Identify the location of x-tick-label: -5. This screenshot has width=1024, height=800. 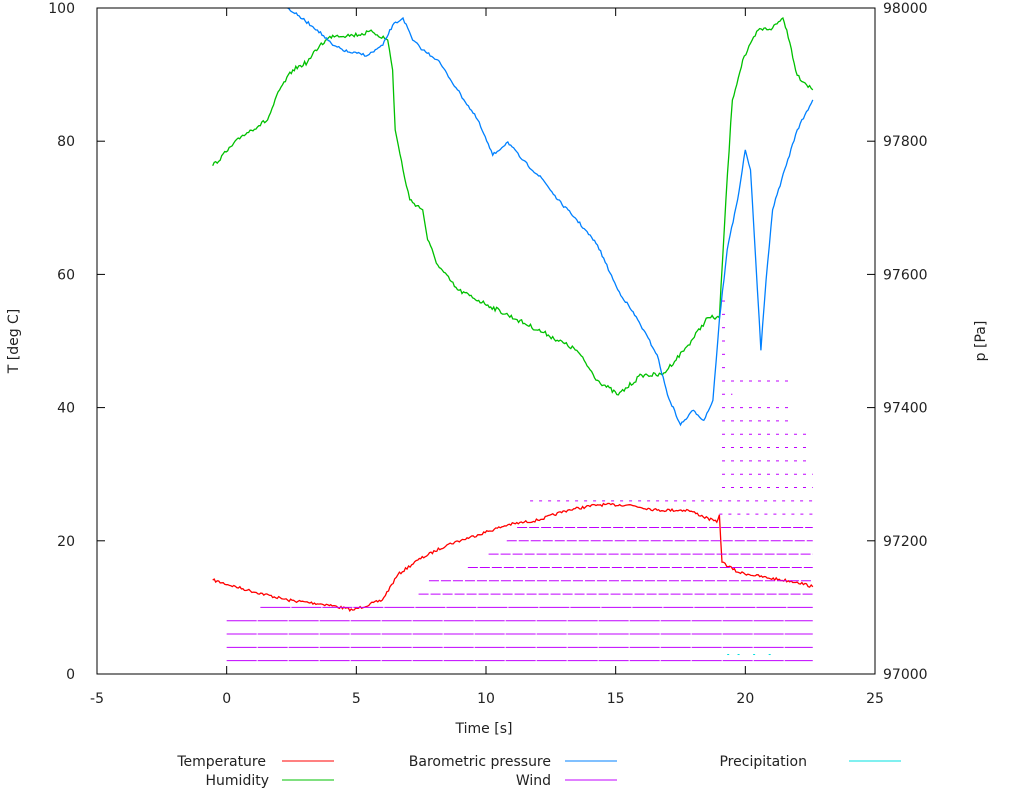
(97, 699).